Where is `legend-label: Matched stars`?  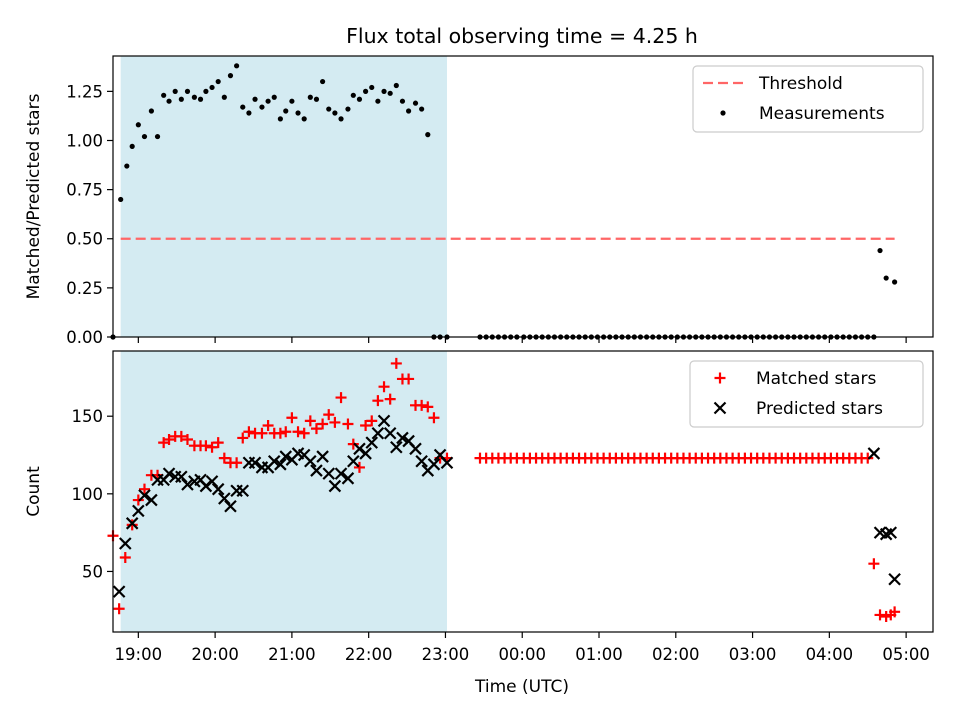 legend-label: Matched stars is located at coordinates (816, 379).